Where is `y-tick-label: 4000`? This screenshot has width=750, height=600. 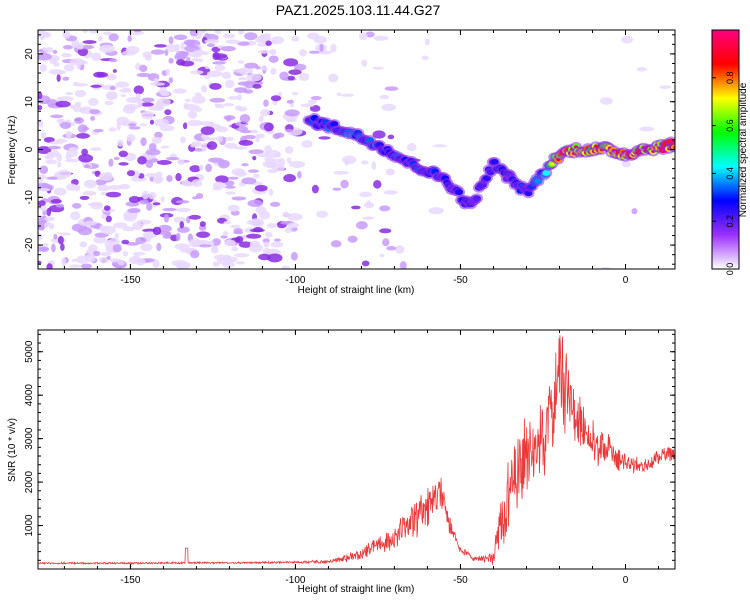
y-tick-label: 4000 is located at coordinates (29, 395).